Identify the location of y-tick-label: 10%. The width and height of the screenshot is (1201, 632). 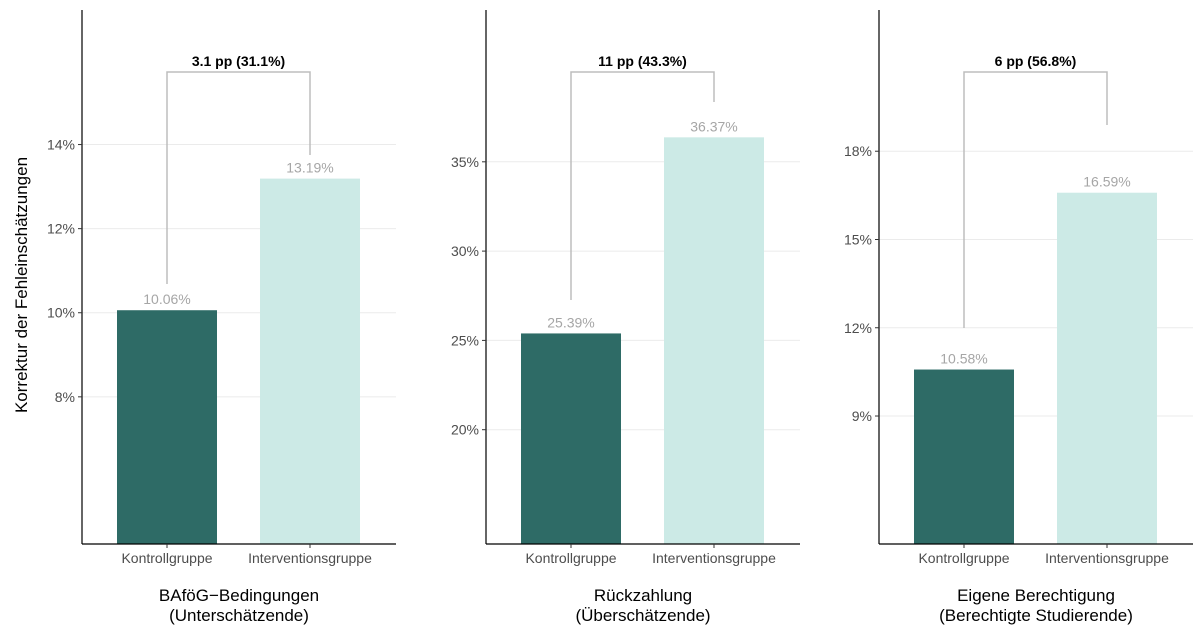
(61, 313).